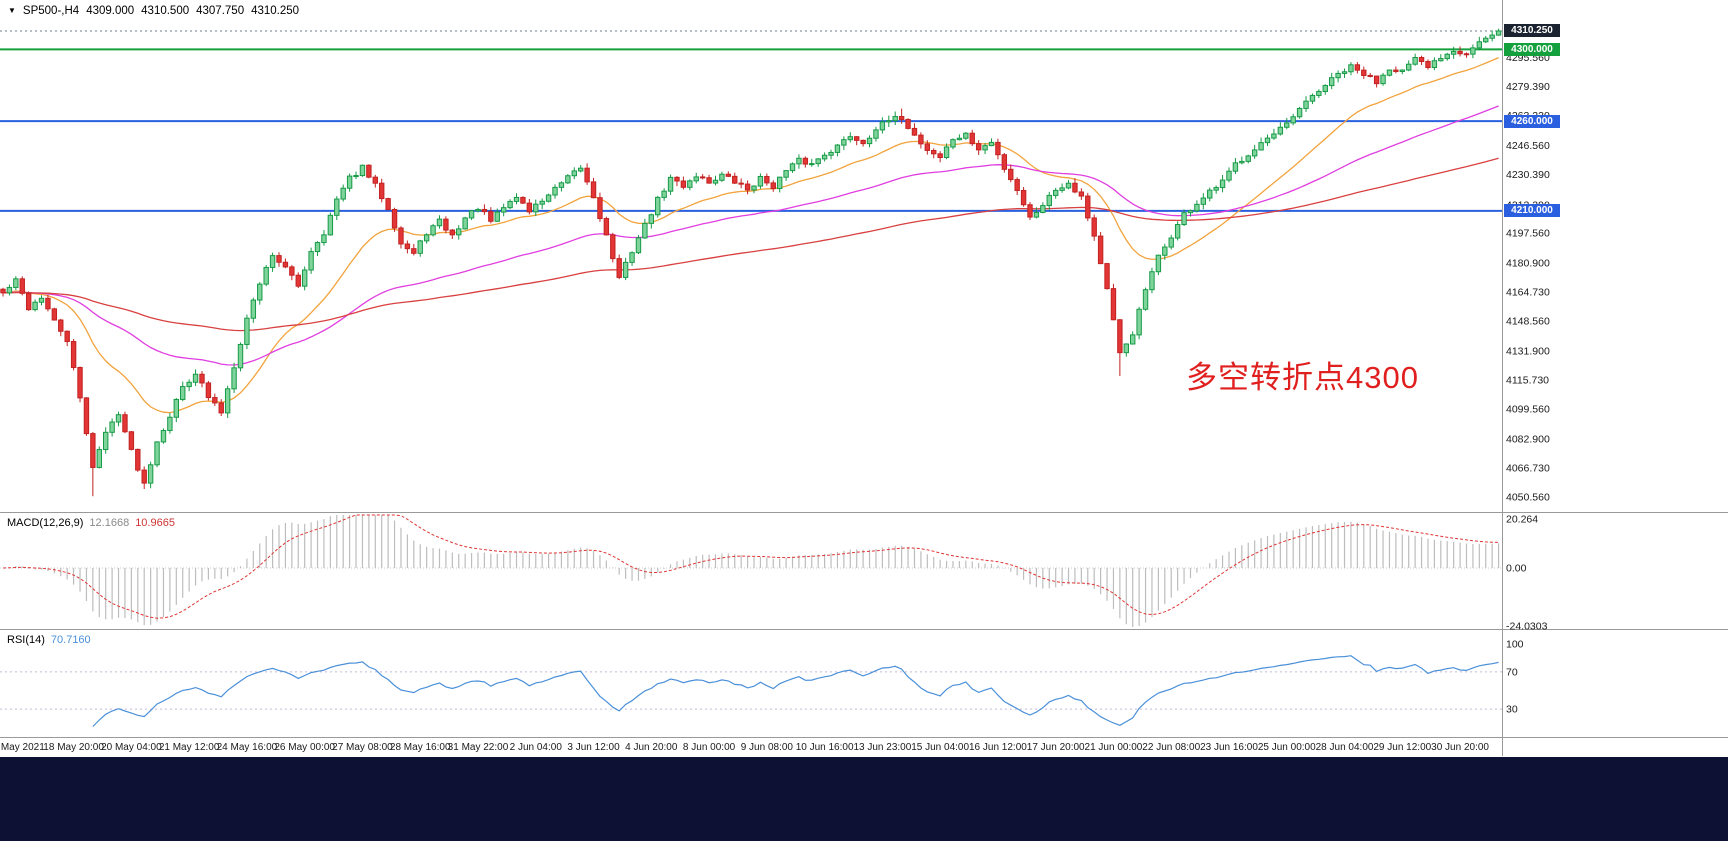  I want to click on macd-name: MACD(12,26,9), so click(45, 523).